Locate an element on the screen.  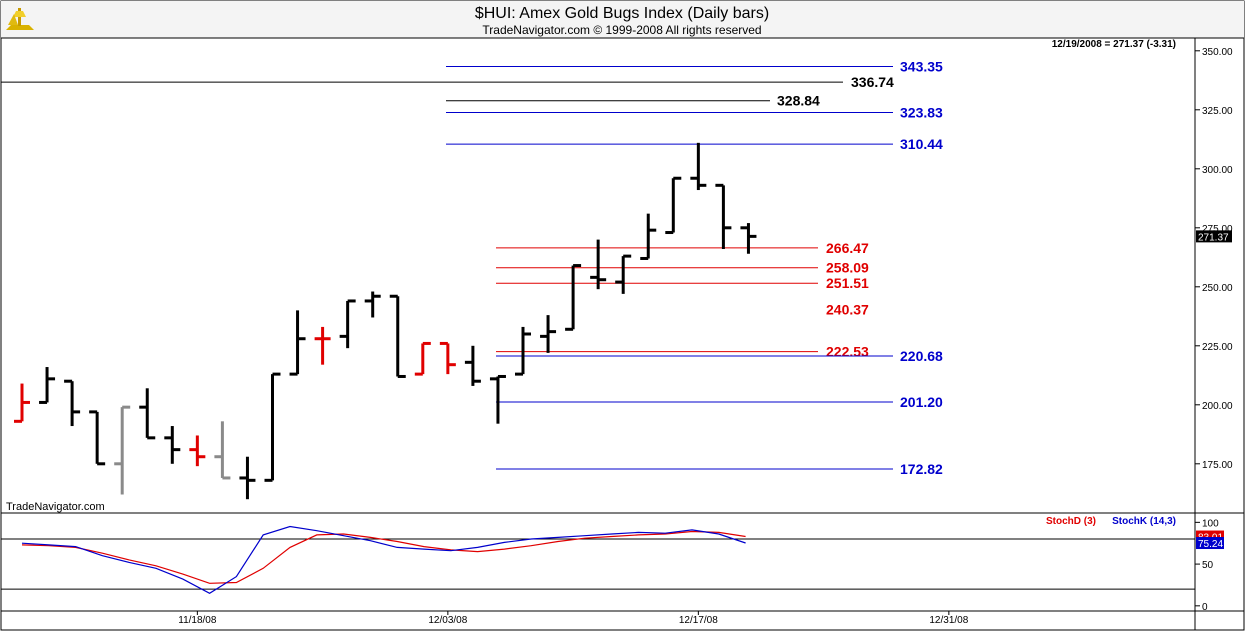
level-label: 220.68 is located at coordinates (921, 356).